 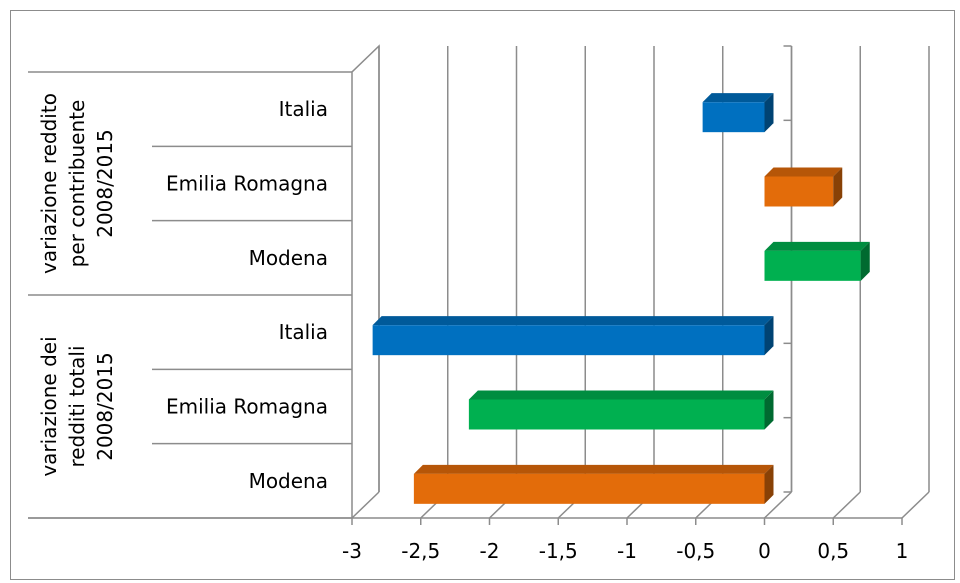 I want to click on x-tick-label: 1, so click(x=902, y=551).